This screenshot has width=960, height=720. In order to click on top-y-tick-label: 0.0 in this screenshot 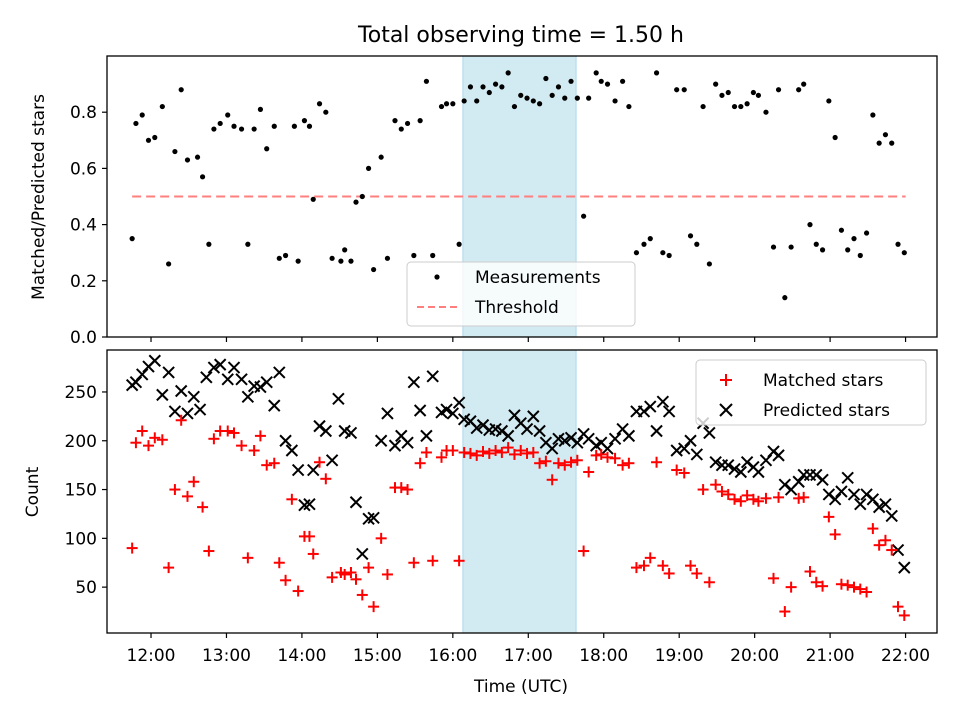, I will do `click(83, 338)`.